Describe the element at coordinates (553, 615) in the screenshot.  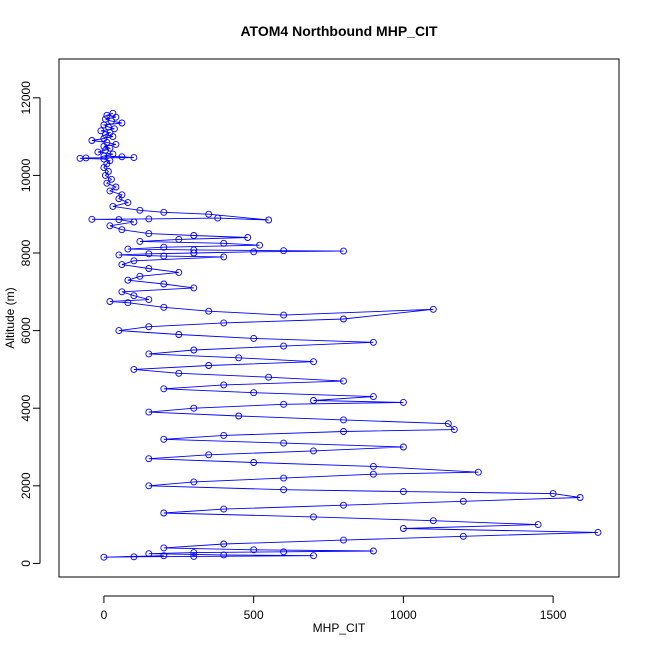
I see `x-tick-label: 1500` at that location.